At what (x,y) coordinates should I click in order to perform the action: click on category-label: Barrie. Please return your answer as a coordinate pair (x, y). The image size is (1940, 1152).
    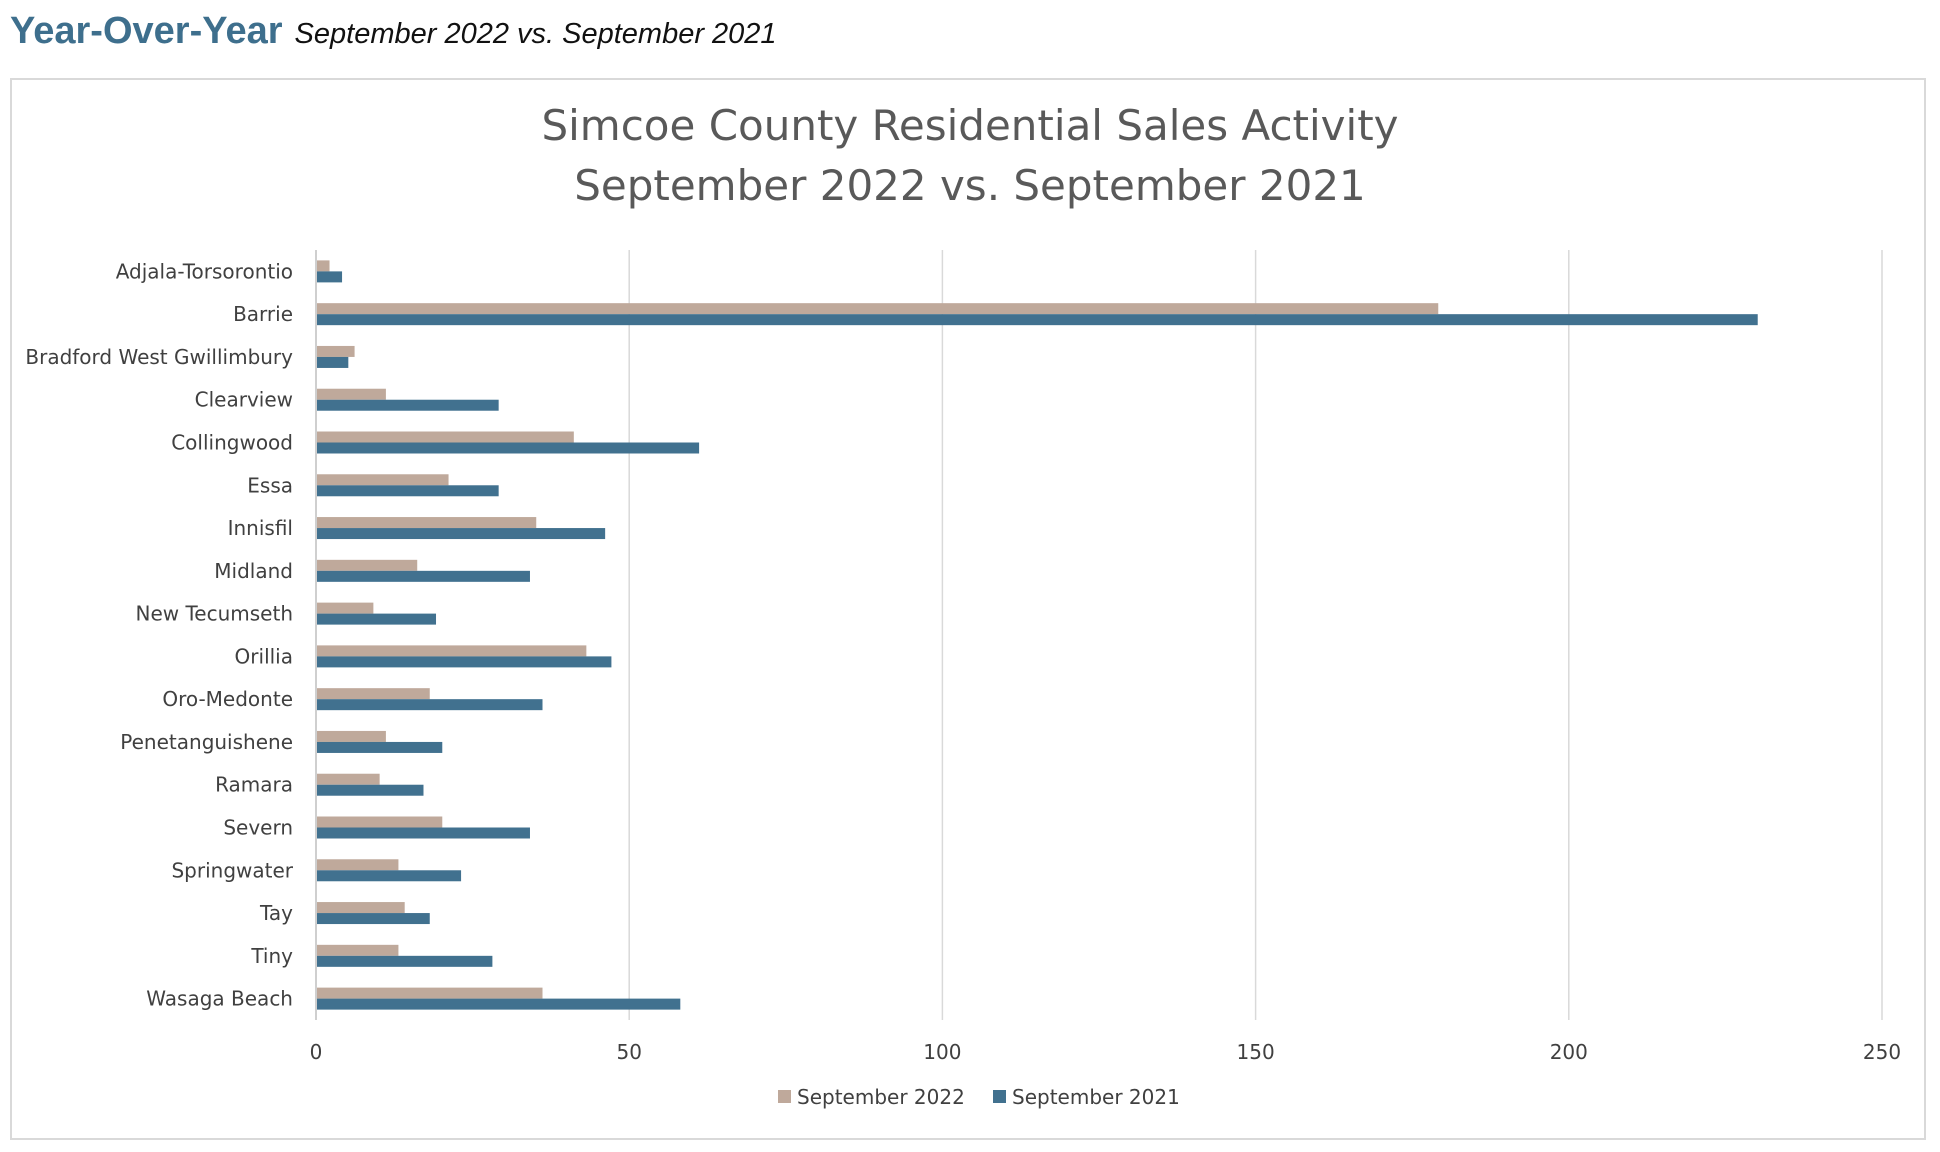
    Looking at the image, I should click on (263, 314).